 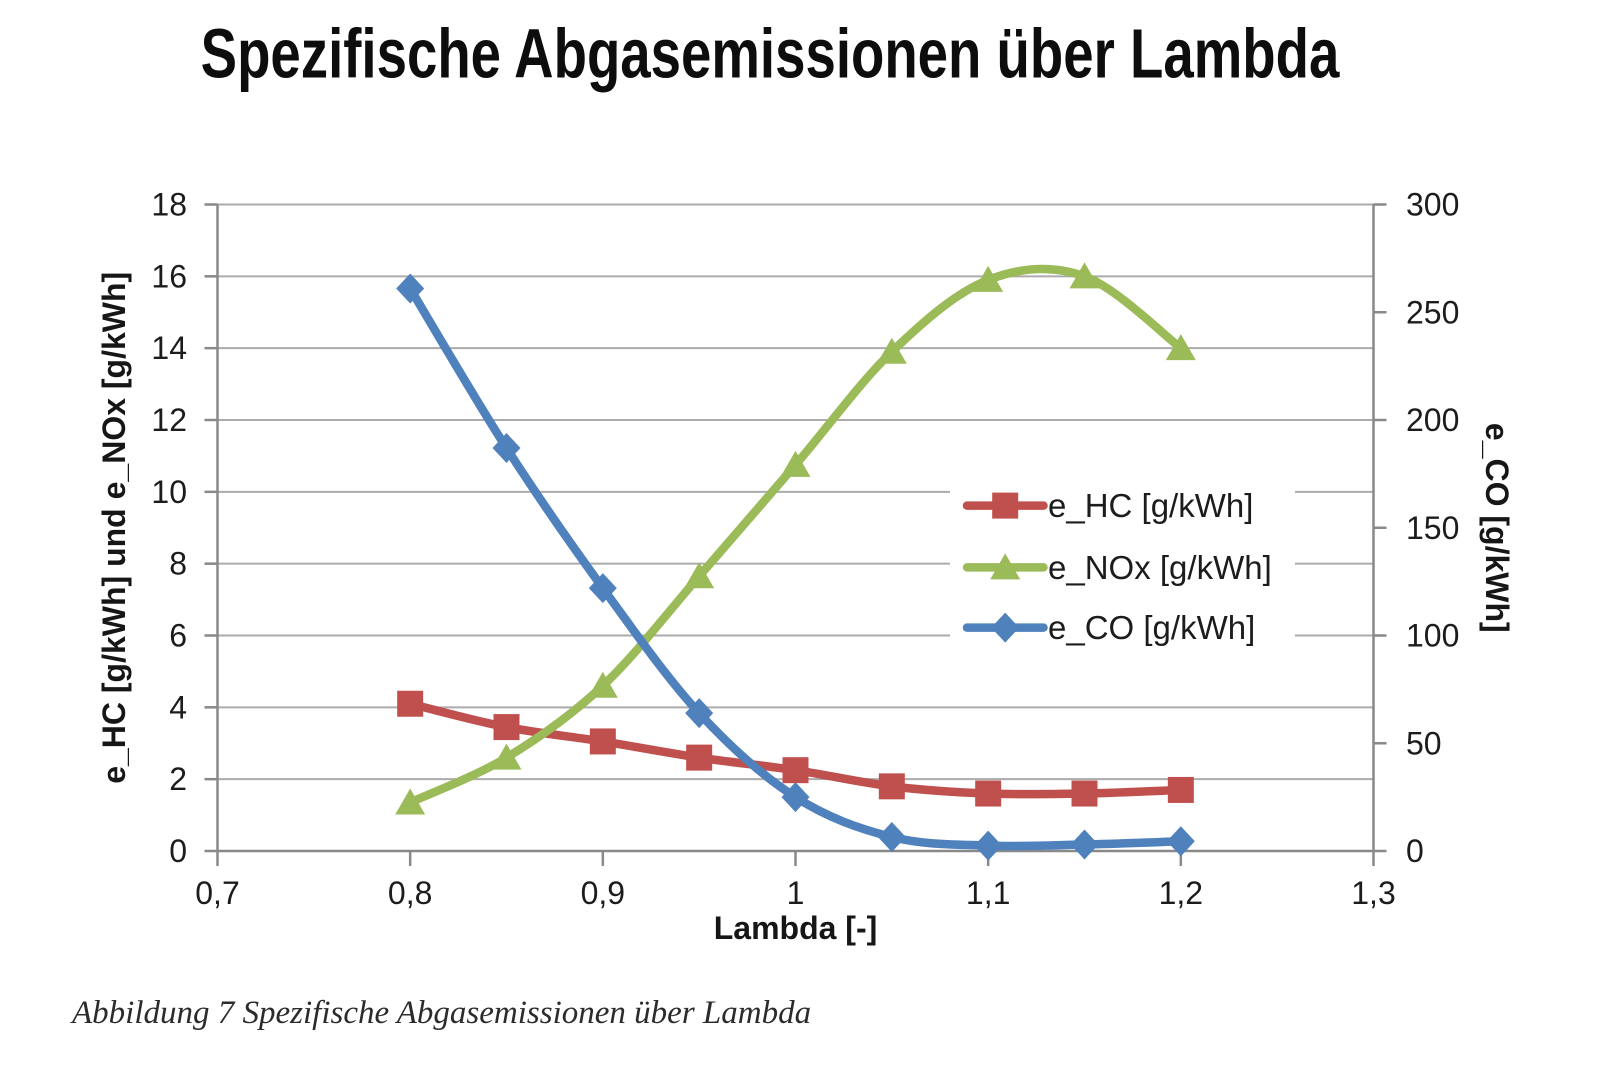 I want to click on x-tick-label-0,7: 0,7, so click(x=217, y=893).